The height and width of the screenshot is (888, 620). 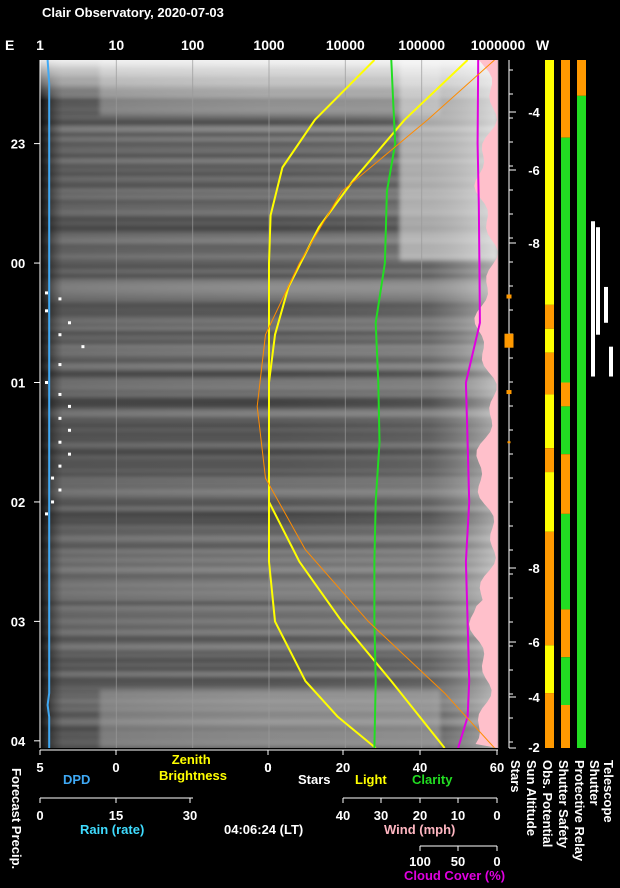 What do you see at coordinates (534, 112) in the screenshot?
I see `sun-altitude-tick-label: -4` at bounding box center [534, 112].